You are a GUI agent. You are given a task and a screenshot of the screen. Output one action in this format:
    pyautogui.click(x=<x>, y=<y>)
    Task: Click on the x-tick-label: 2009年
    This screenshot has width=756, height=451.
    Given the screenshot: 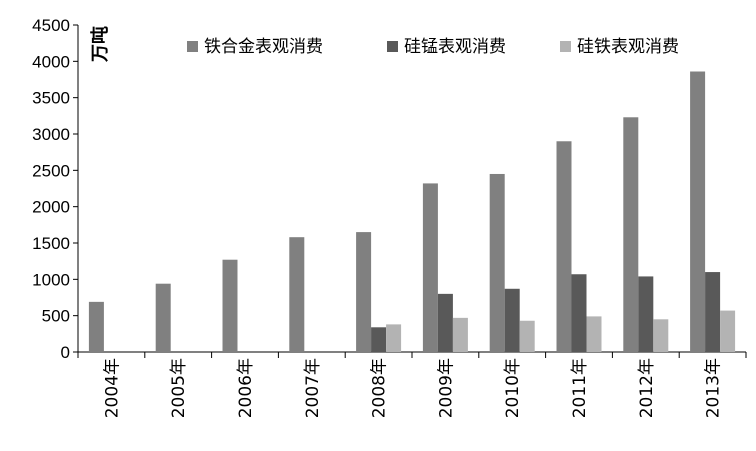 What is the action you would take?
    pyautogui.click(x=446, y=388)
    